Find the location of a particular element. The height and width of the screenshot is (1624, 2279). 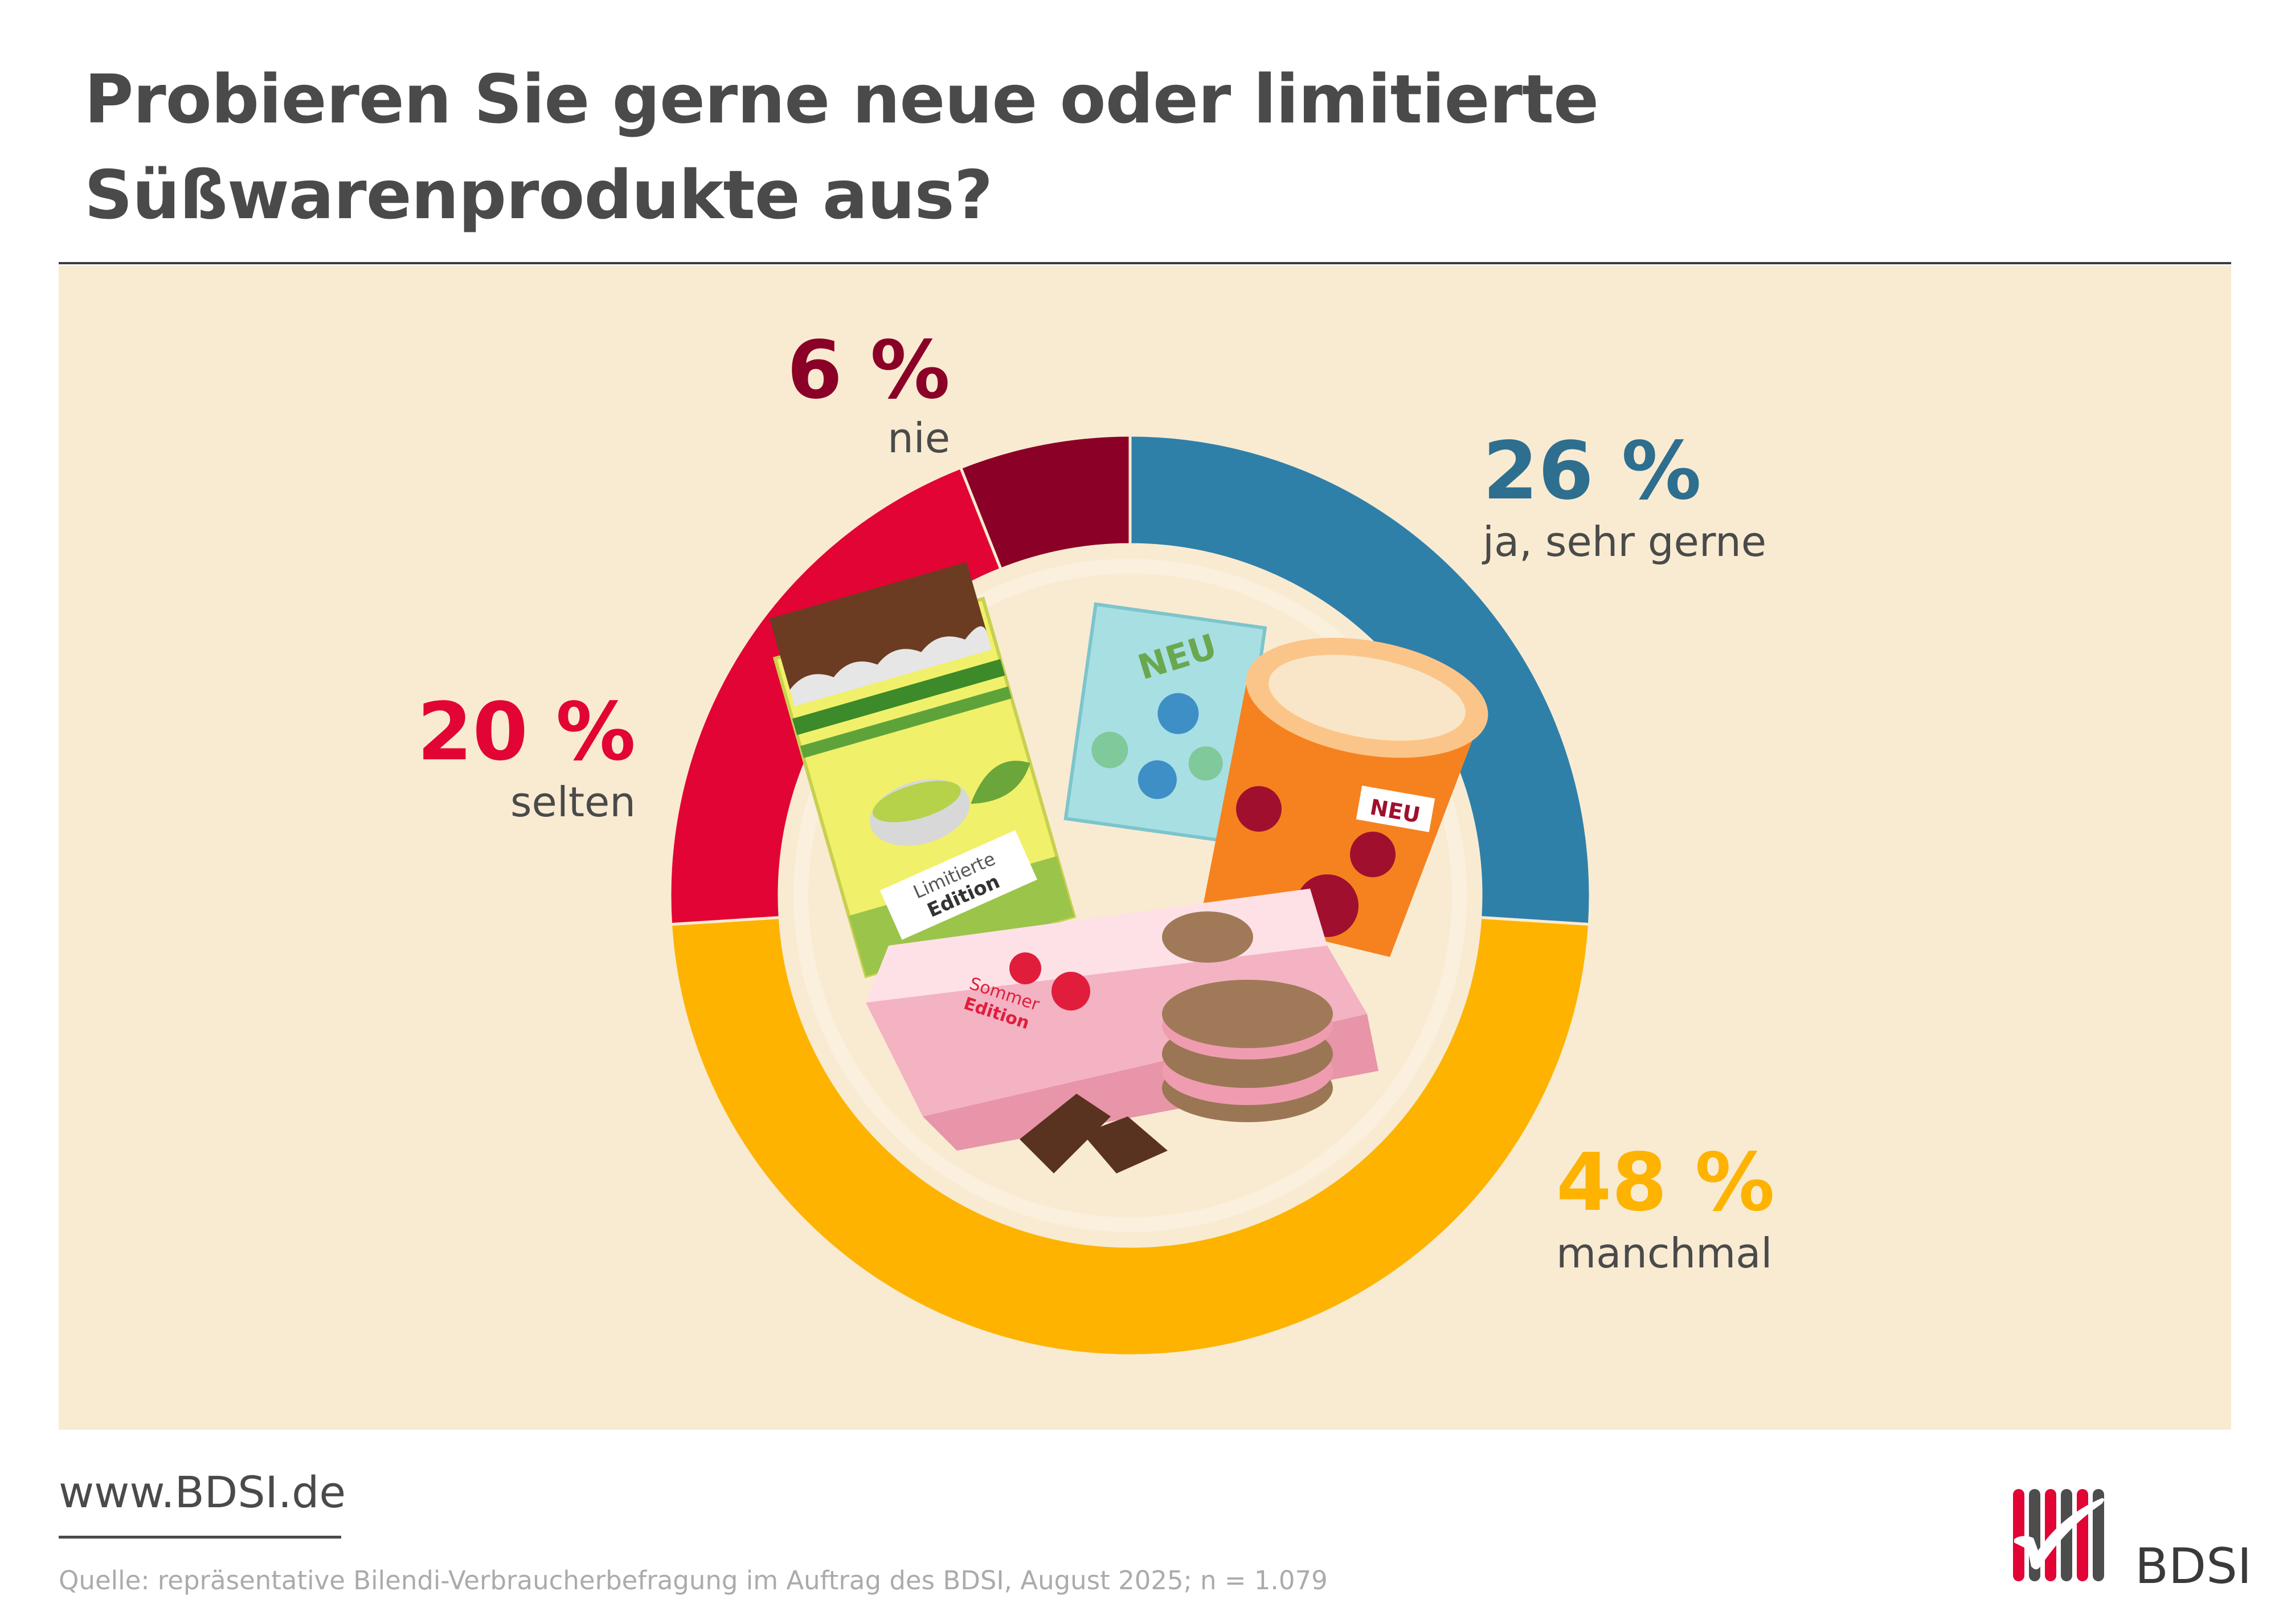

cookies is located at coordinates (1247, 1016).